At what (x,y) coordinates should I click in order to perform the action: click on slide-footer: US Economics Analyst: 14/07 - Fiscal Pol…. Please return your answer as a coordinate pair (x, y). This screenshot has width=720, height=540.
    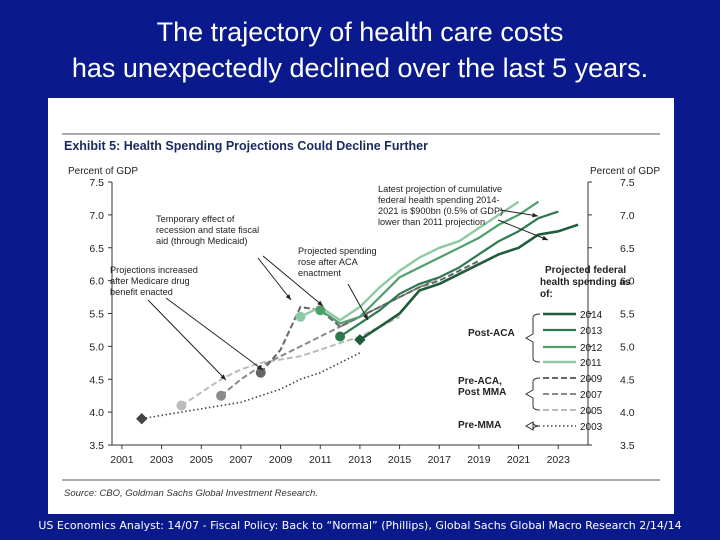
    Looking at the image, I should click on (360, 525).